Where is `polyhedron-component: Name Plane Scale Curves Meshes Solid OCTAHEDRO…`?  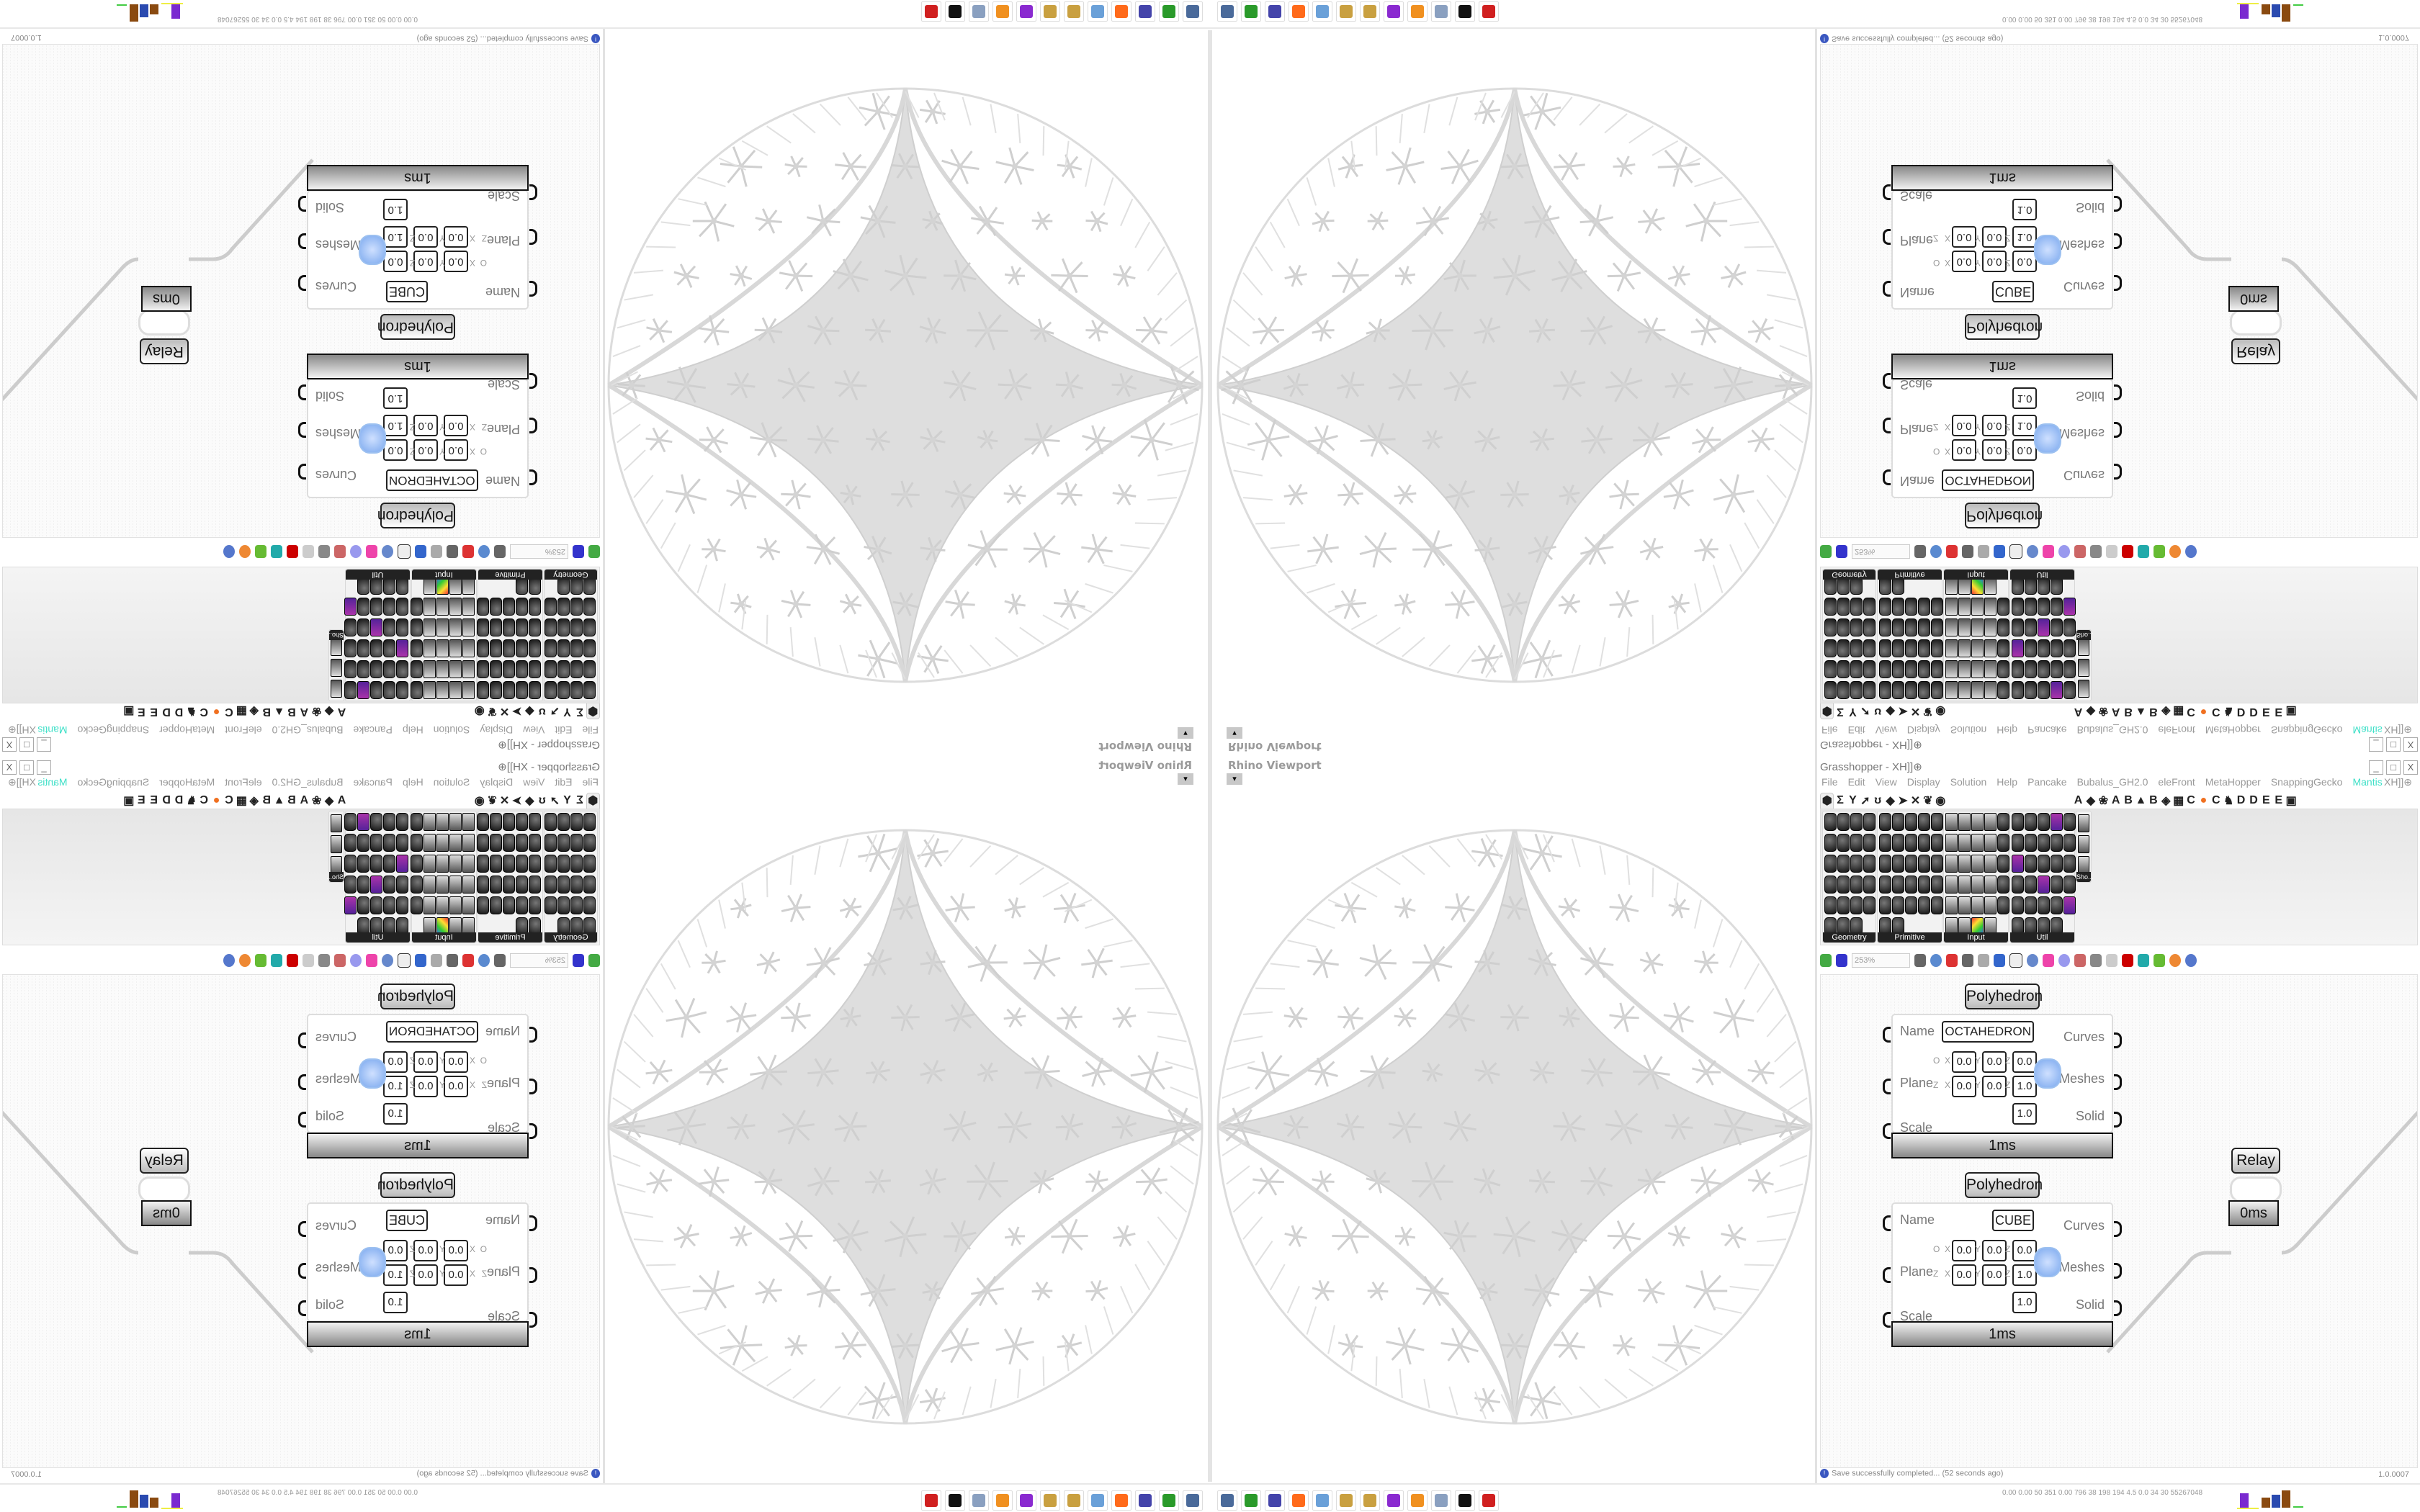 polyhedron-component: Name Plane Scale Curves Meshes Solid OCTAHEDRO… is located at coordinates (418, 435).